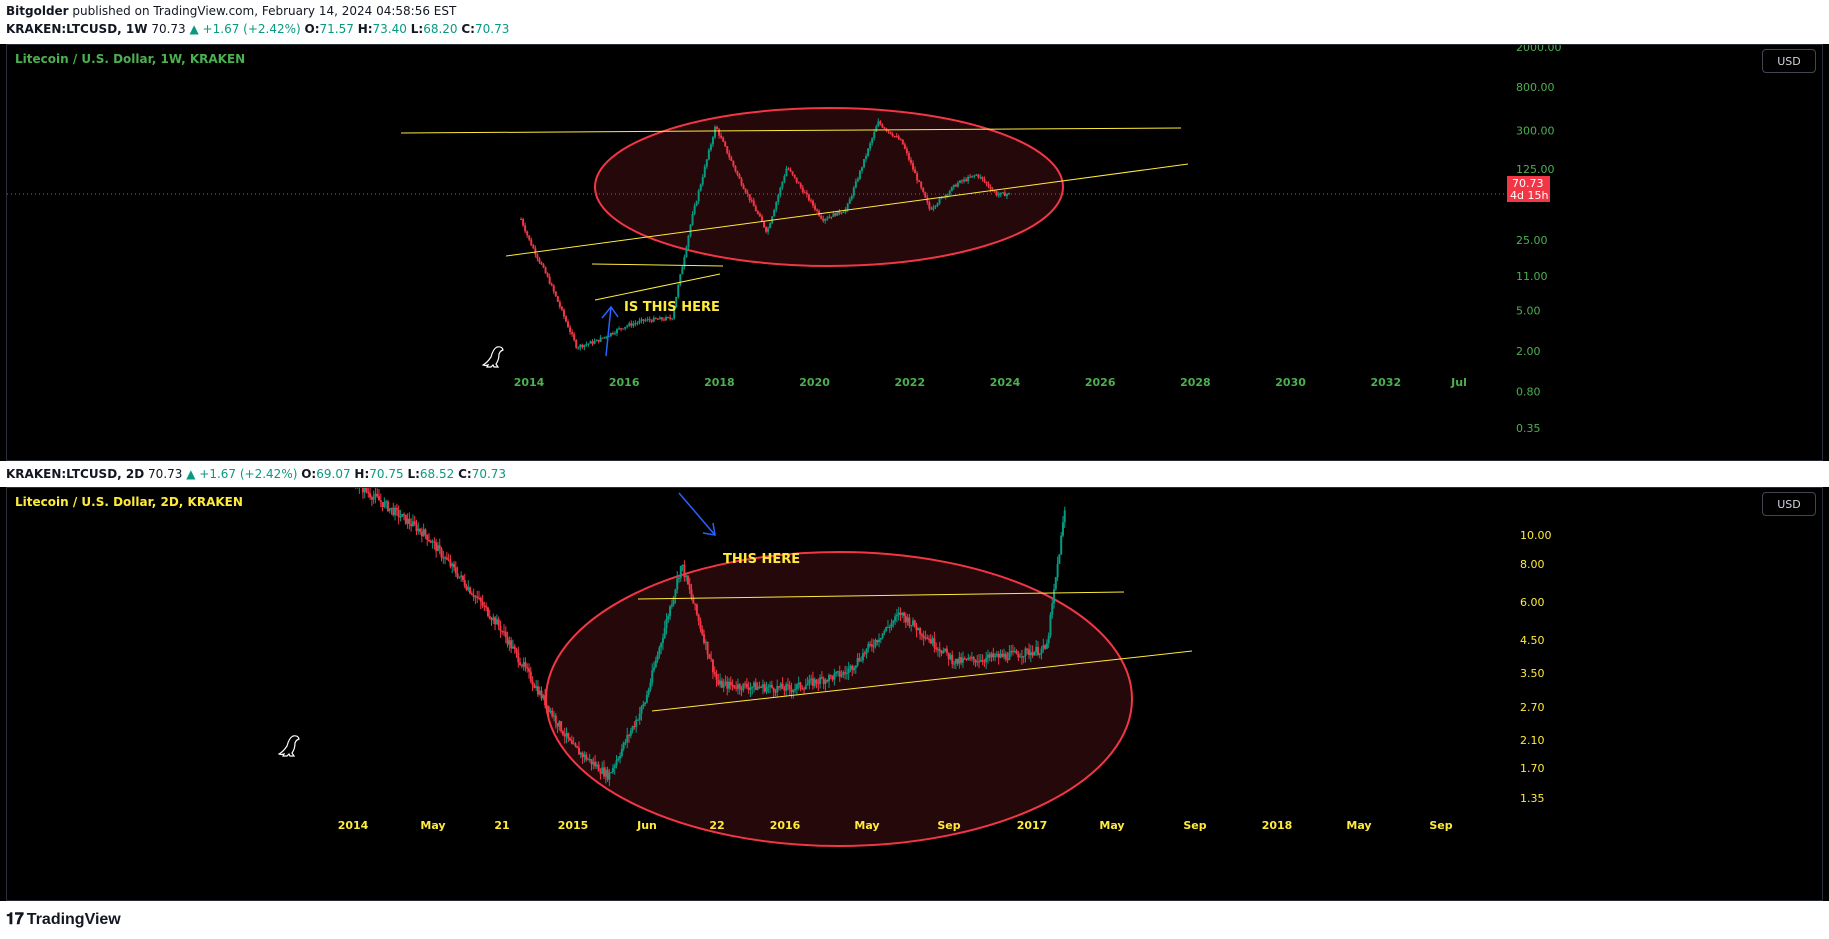 The height and width of the screenshot is (939, 1829). What do you see at coordinates (657, 265) in the screenshot?
I see `flag-top-trendline` at bounding box center [657, 265].